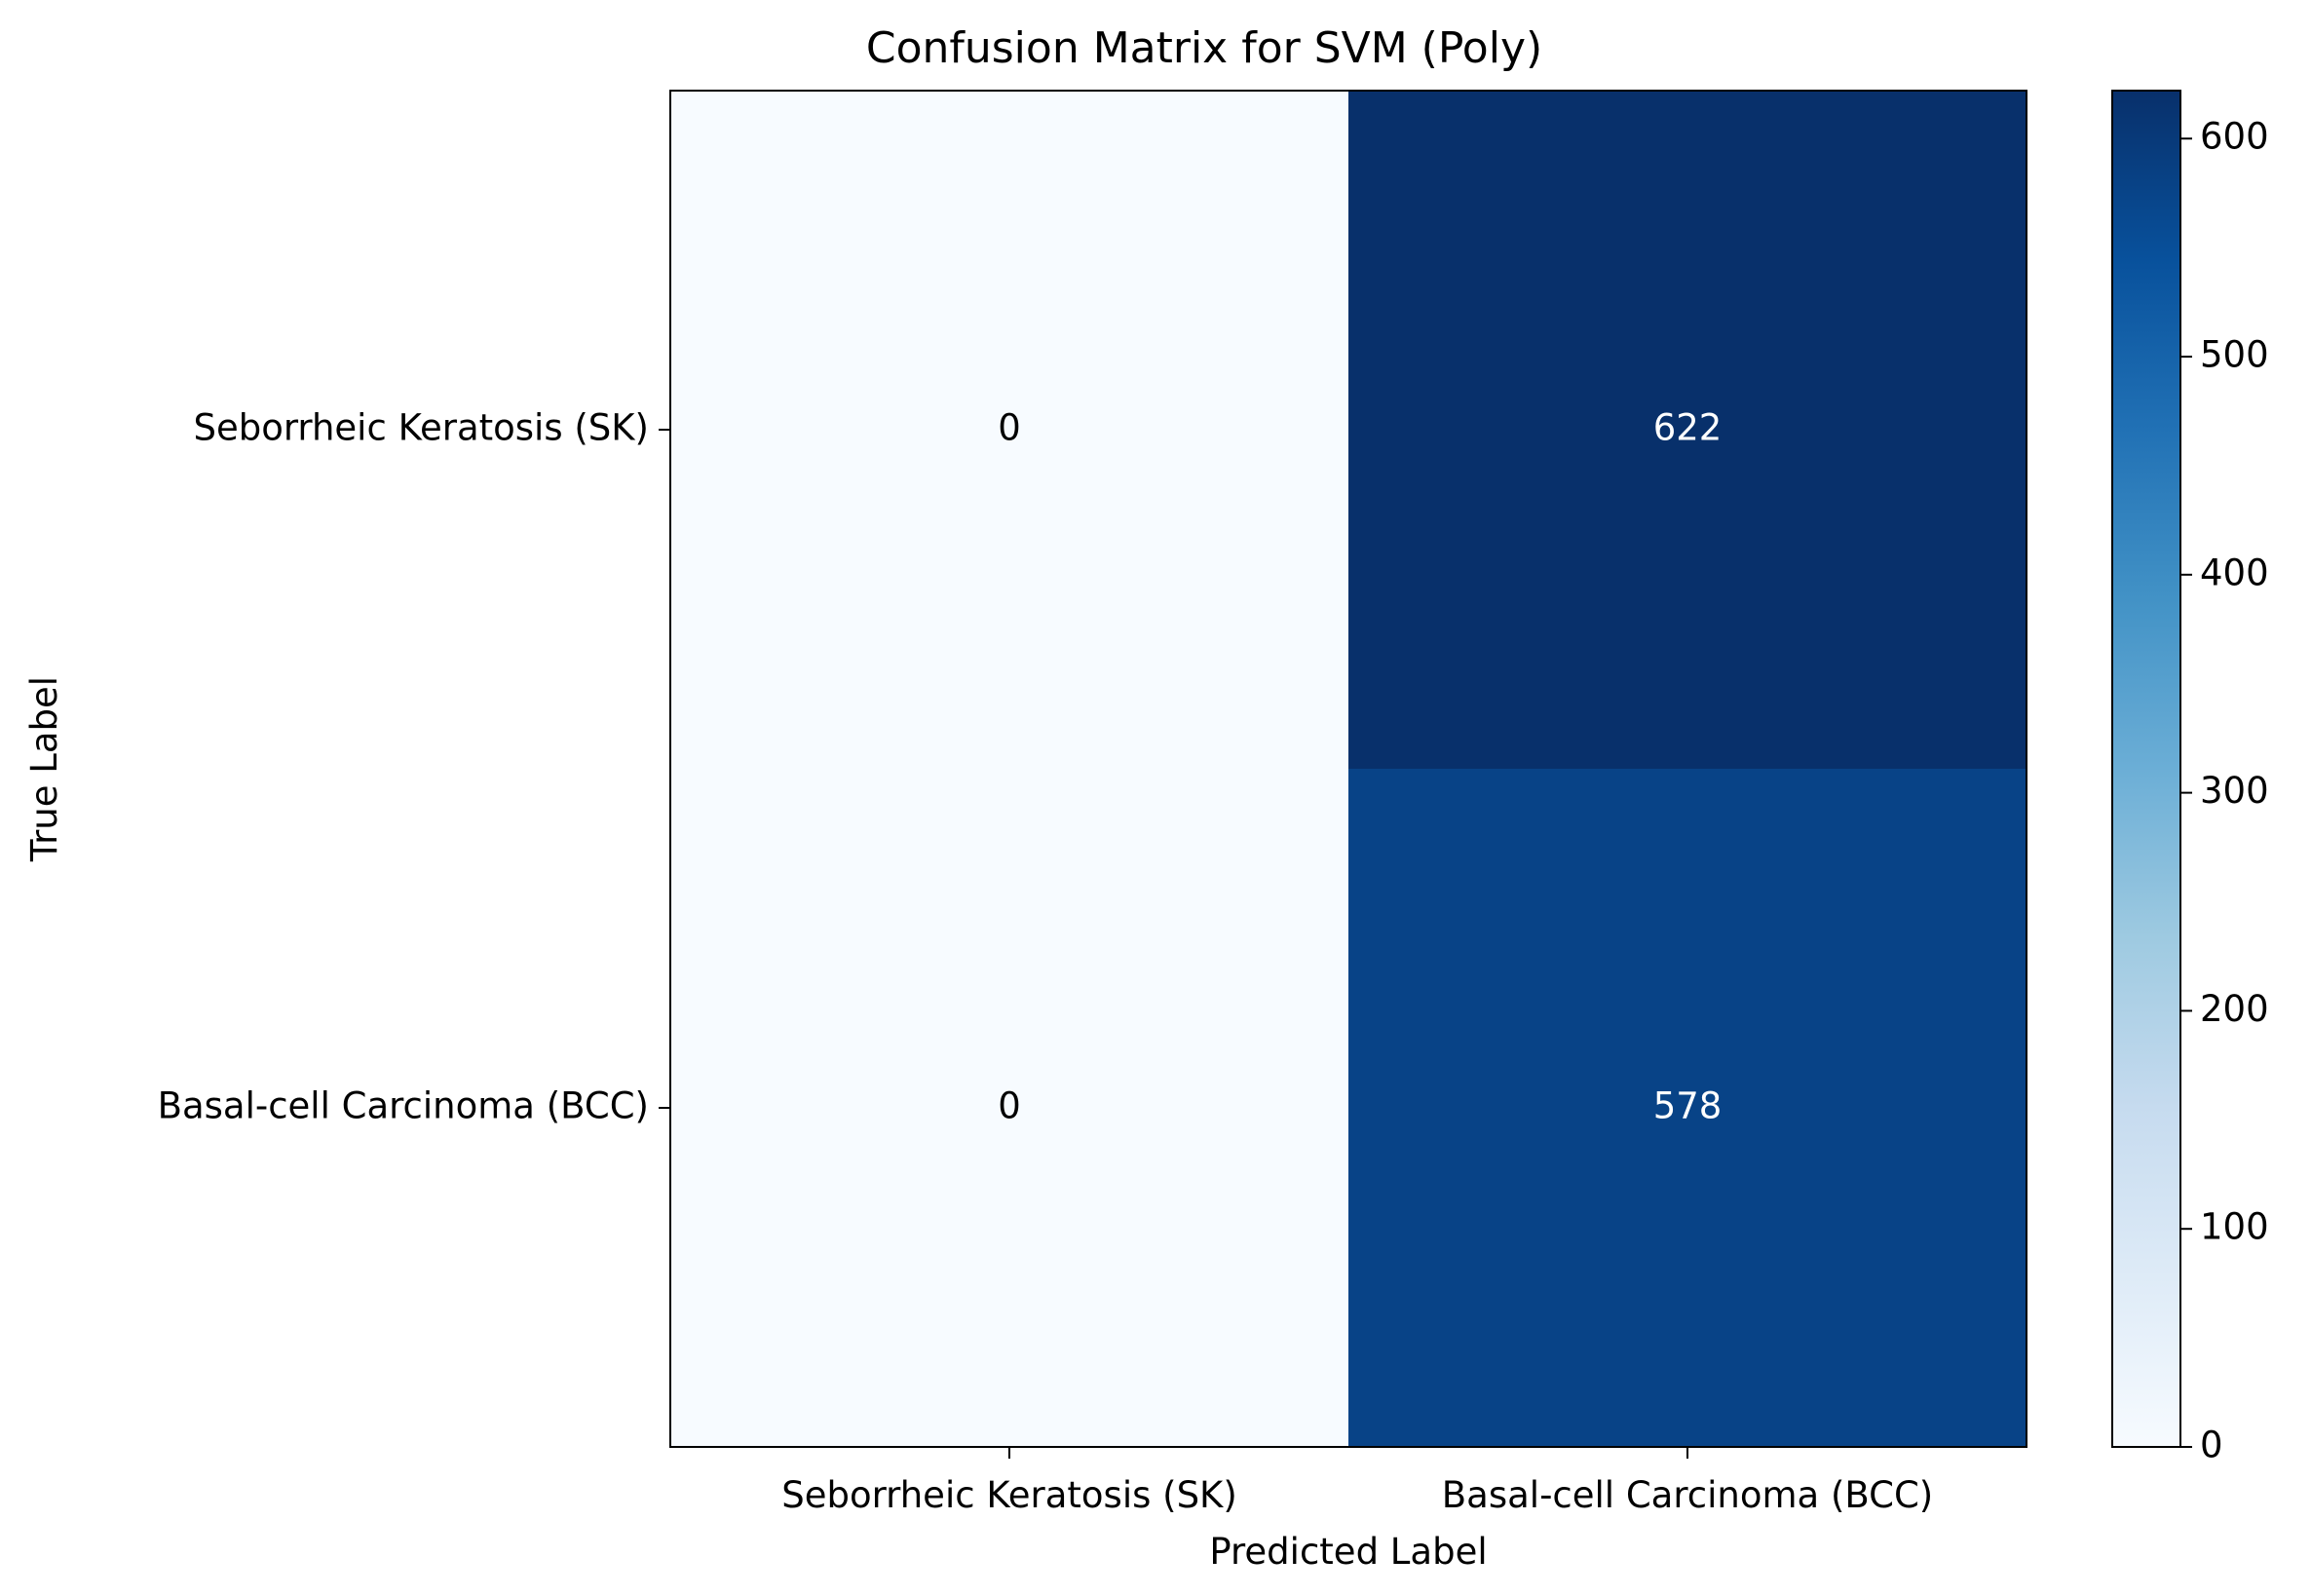 This screenshot has height=1596, width=2311. I want to click on colorbar-tick-label: 400, so click(2234, 572).